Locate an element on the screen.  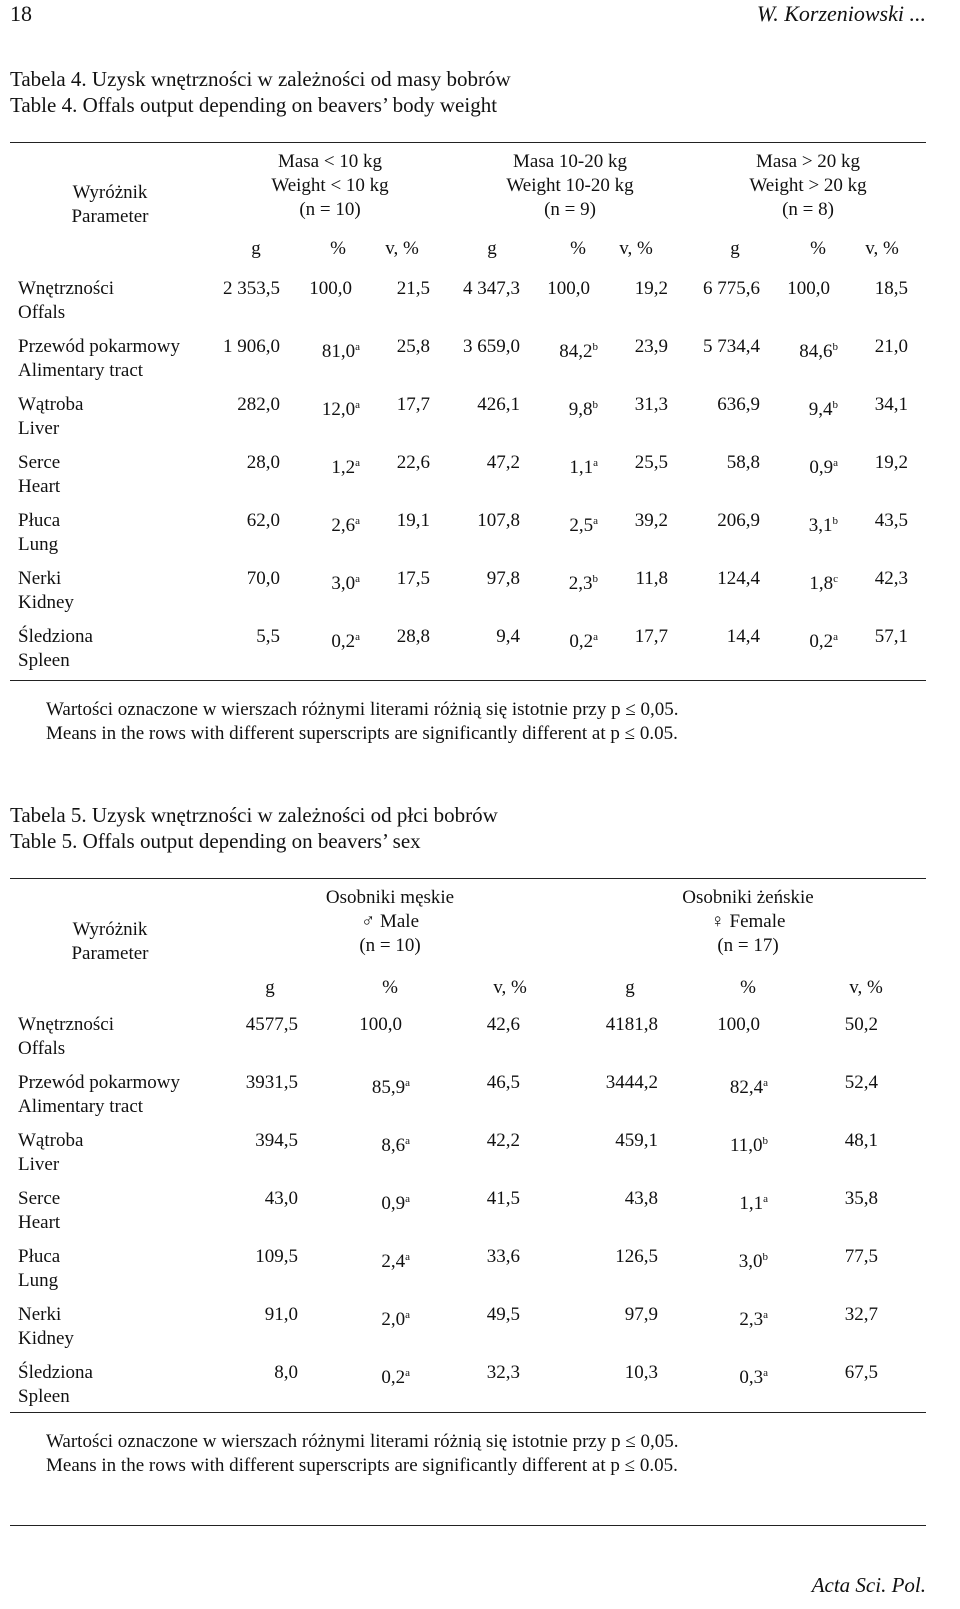
cell: 4577,5 is located at coordinates (271, 1024).